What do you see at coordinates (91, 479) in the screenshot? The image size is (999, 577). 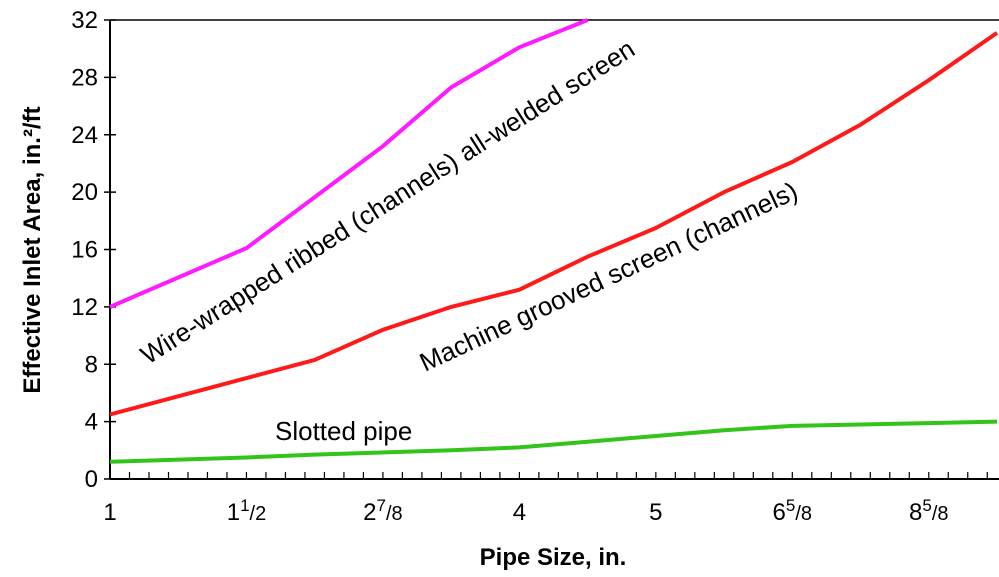 I see `y-tick-label: 0` at bounding box center [91, 479].